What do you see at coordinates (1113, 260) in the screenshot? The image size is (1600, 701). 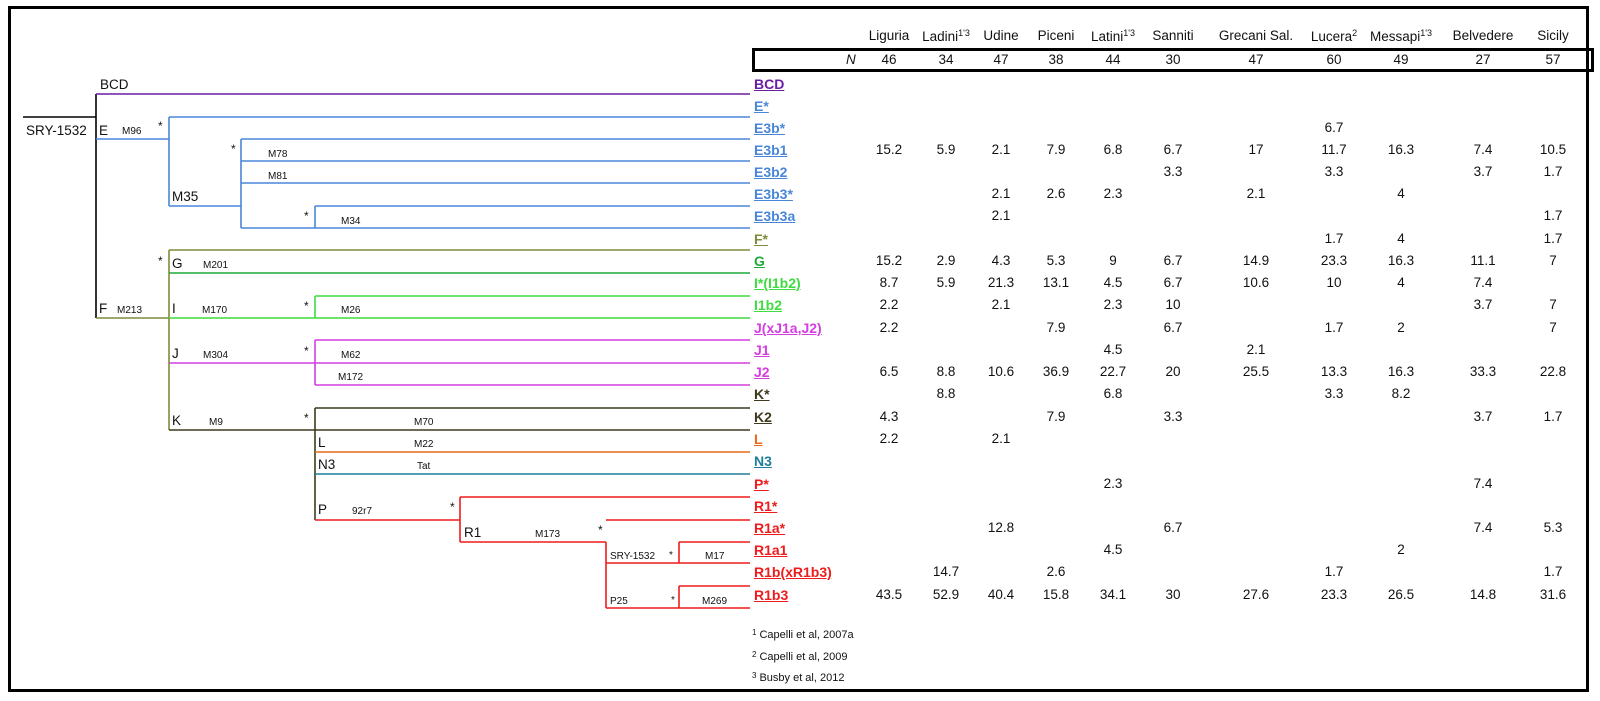 I see `frequency-cell: 9` at bounding box center [1113, 260].